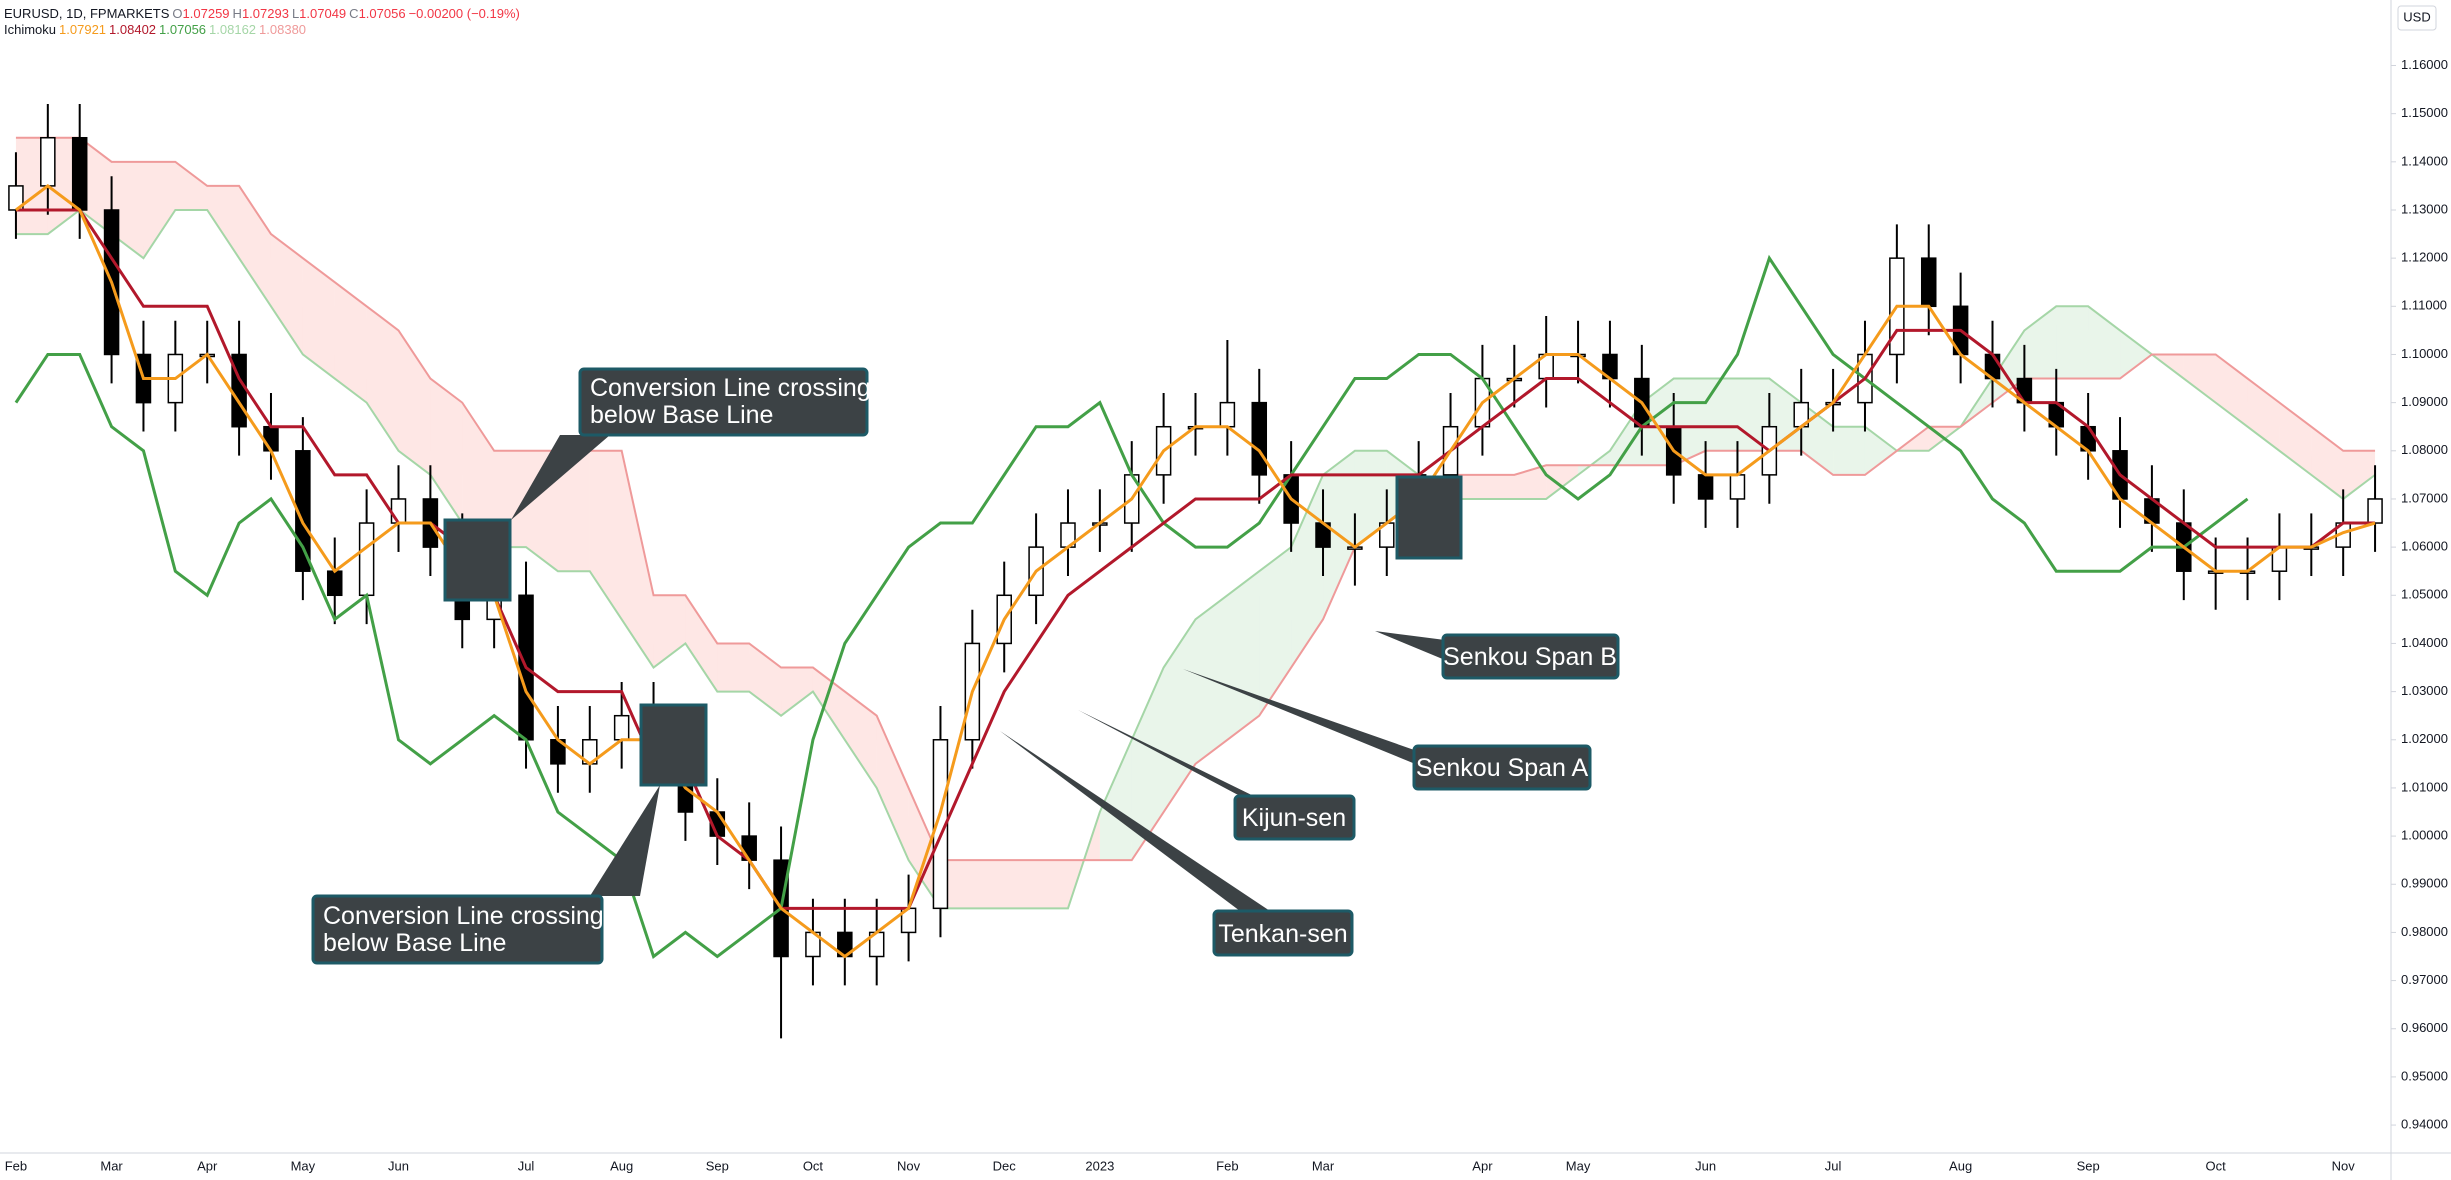  Describe the element at coordinates (2424, 497) in the screenshot. I see `y-tick-label: 1.07000` at that location.